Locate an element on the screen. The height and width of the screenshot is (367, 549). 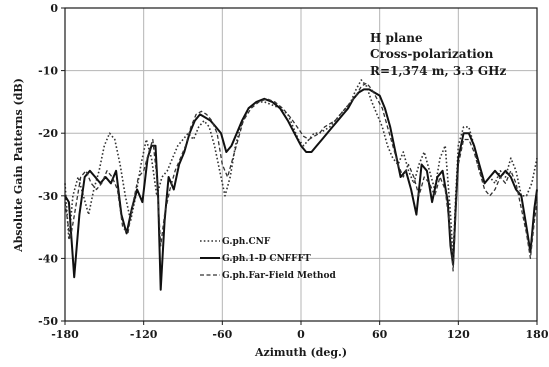
y-tick-label: -30 is located at coordinates (48, 196).